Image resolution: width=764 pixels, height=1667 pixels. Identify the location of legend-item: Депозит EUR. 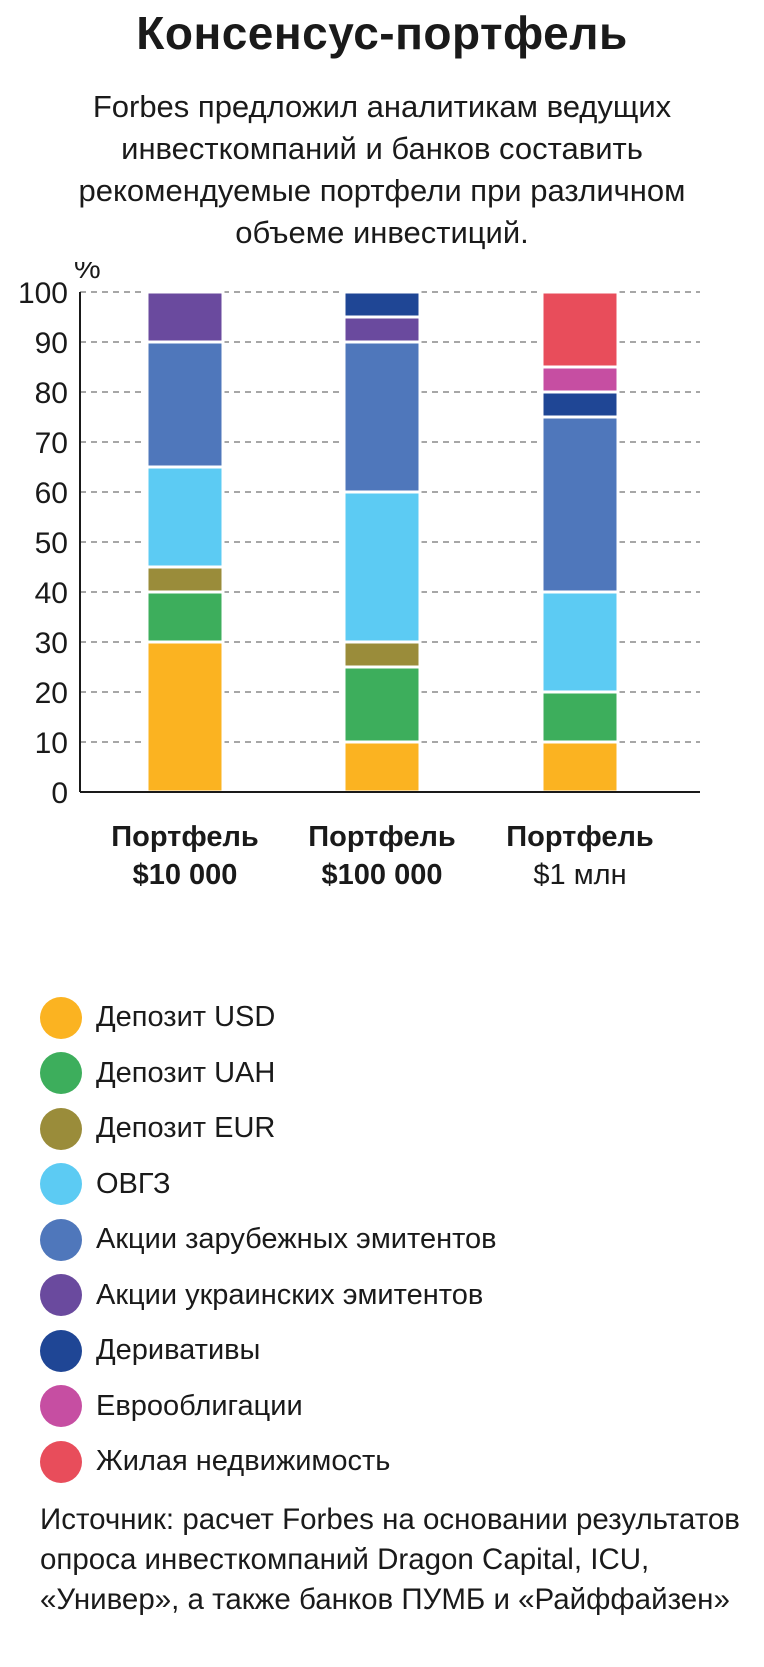
(268, 1129).